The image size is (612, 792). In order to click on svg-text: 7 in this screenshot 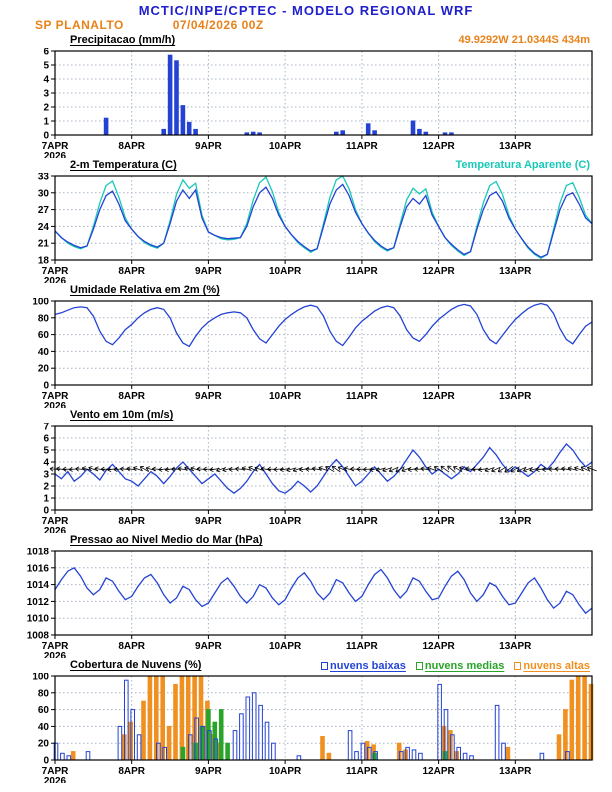, I will do `click(46, 428)`.